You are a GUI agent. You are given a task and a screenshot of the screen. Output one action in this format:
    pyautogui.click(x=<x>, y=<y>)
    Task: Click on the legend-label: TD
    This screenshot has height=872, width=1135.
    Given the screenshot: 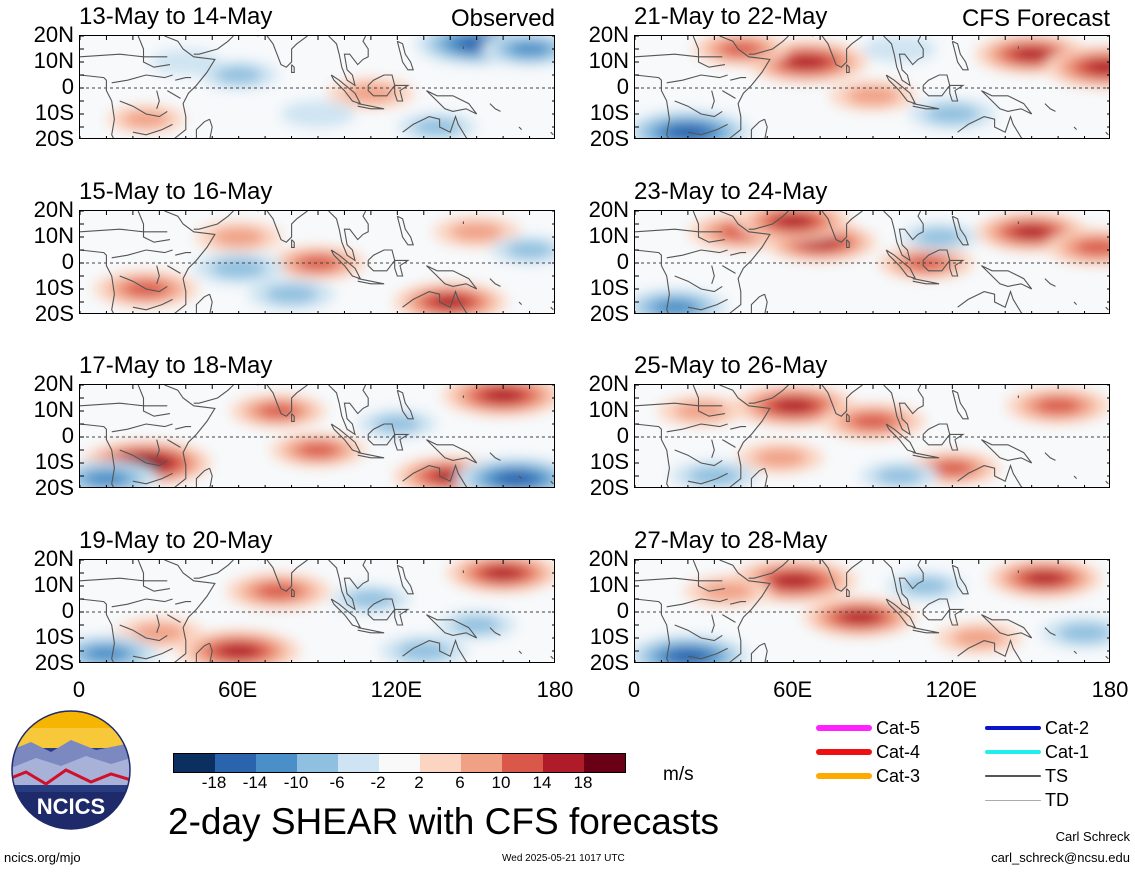 What is the action you would take?
    pyautogui.click(x=1057, y=799)
    